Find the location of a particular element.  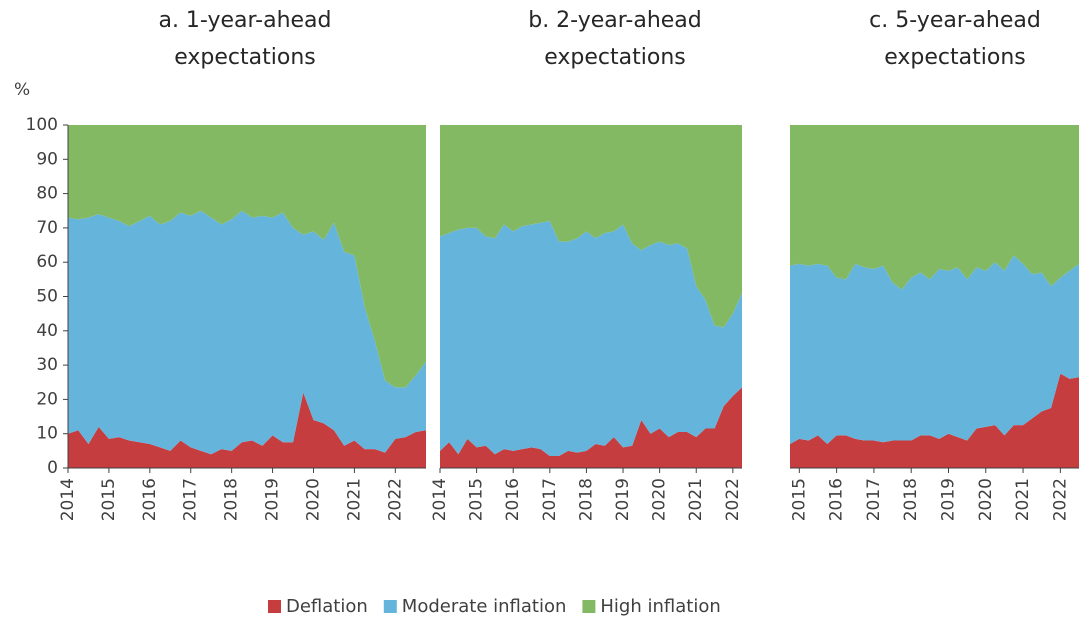

legend-label: Moderate inflation is located at coordinates (484, 606).